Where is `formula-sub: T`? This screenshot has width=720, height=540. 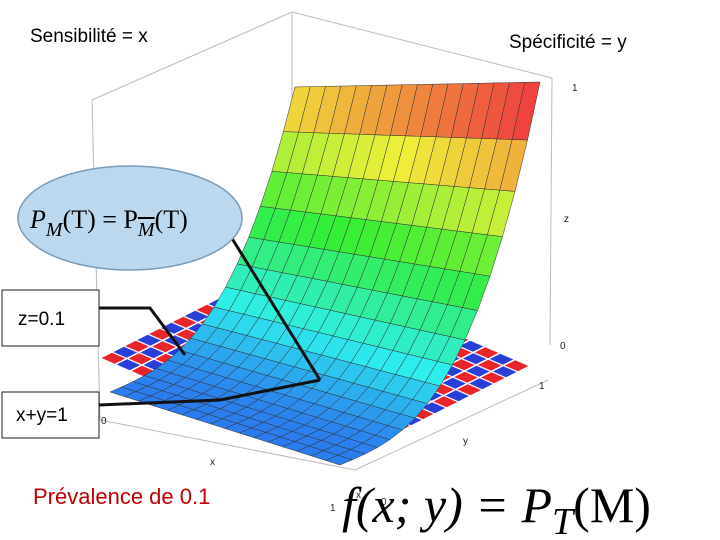 formula-sub: T is located at coordinates (564, 520).